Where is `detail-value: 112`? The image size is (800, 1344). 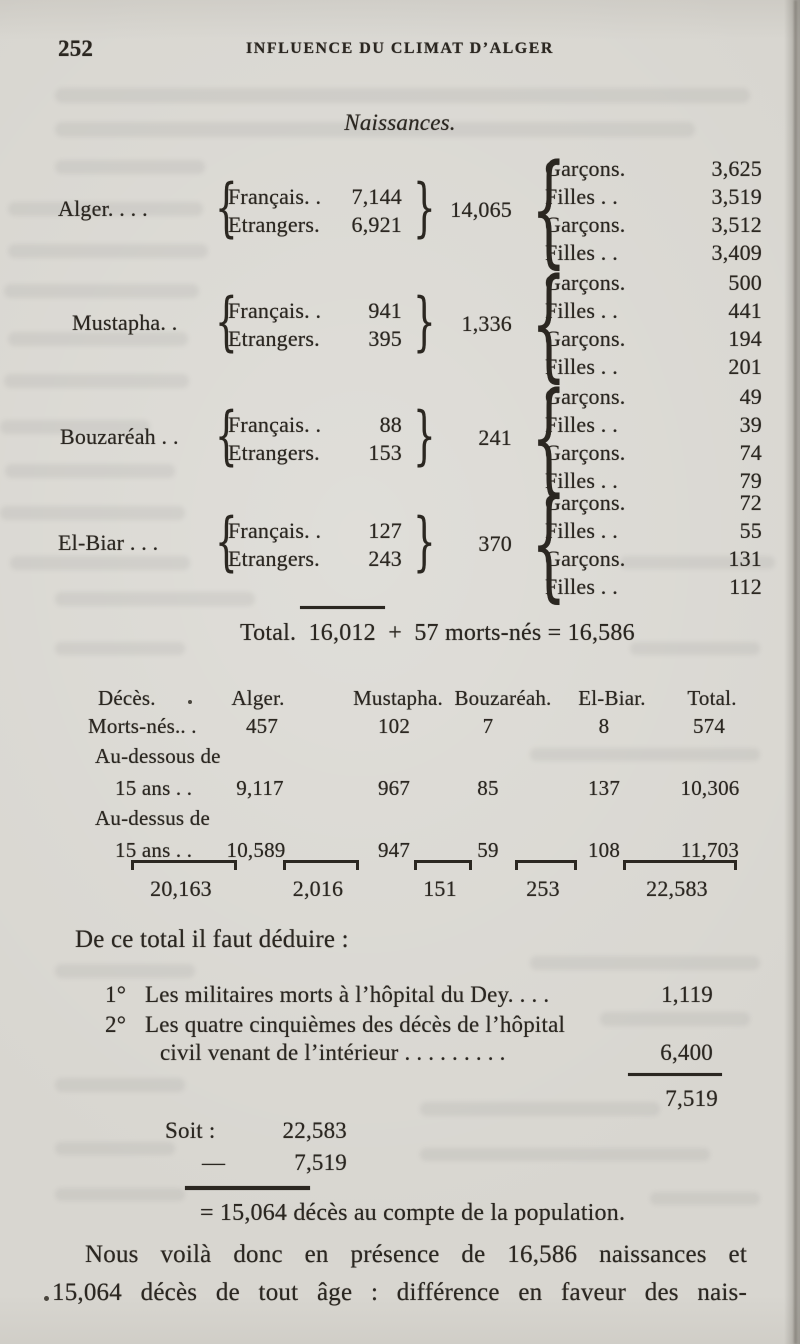
detail-value: 112 is located at coordinates (745, 586).